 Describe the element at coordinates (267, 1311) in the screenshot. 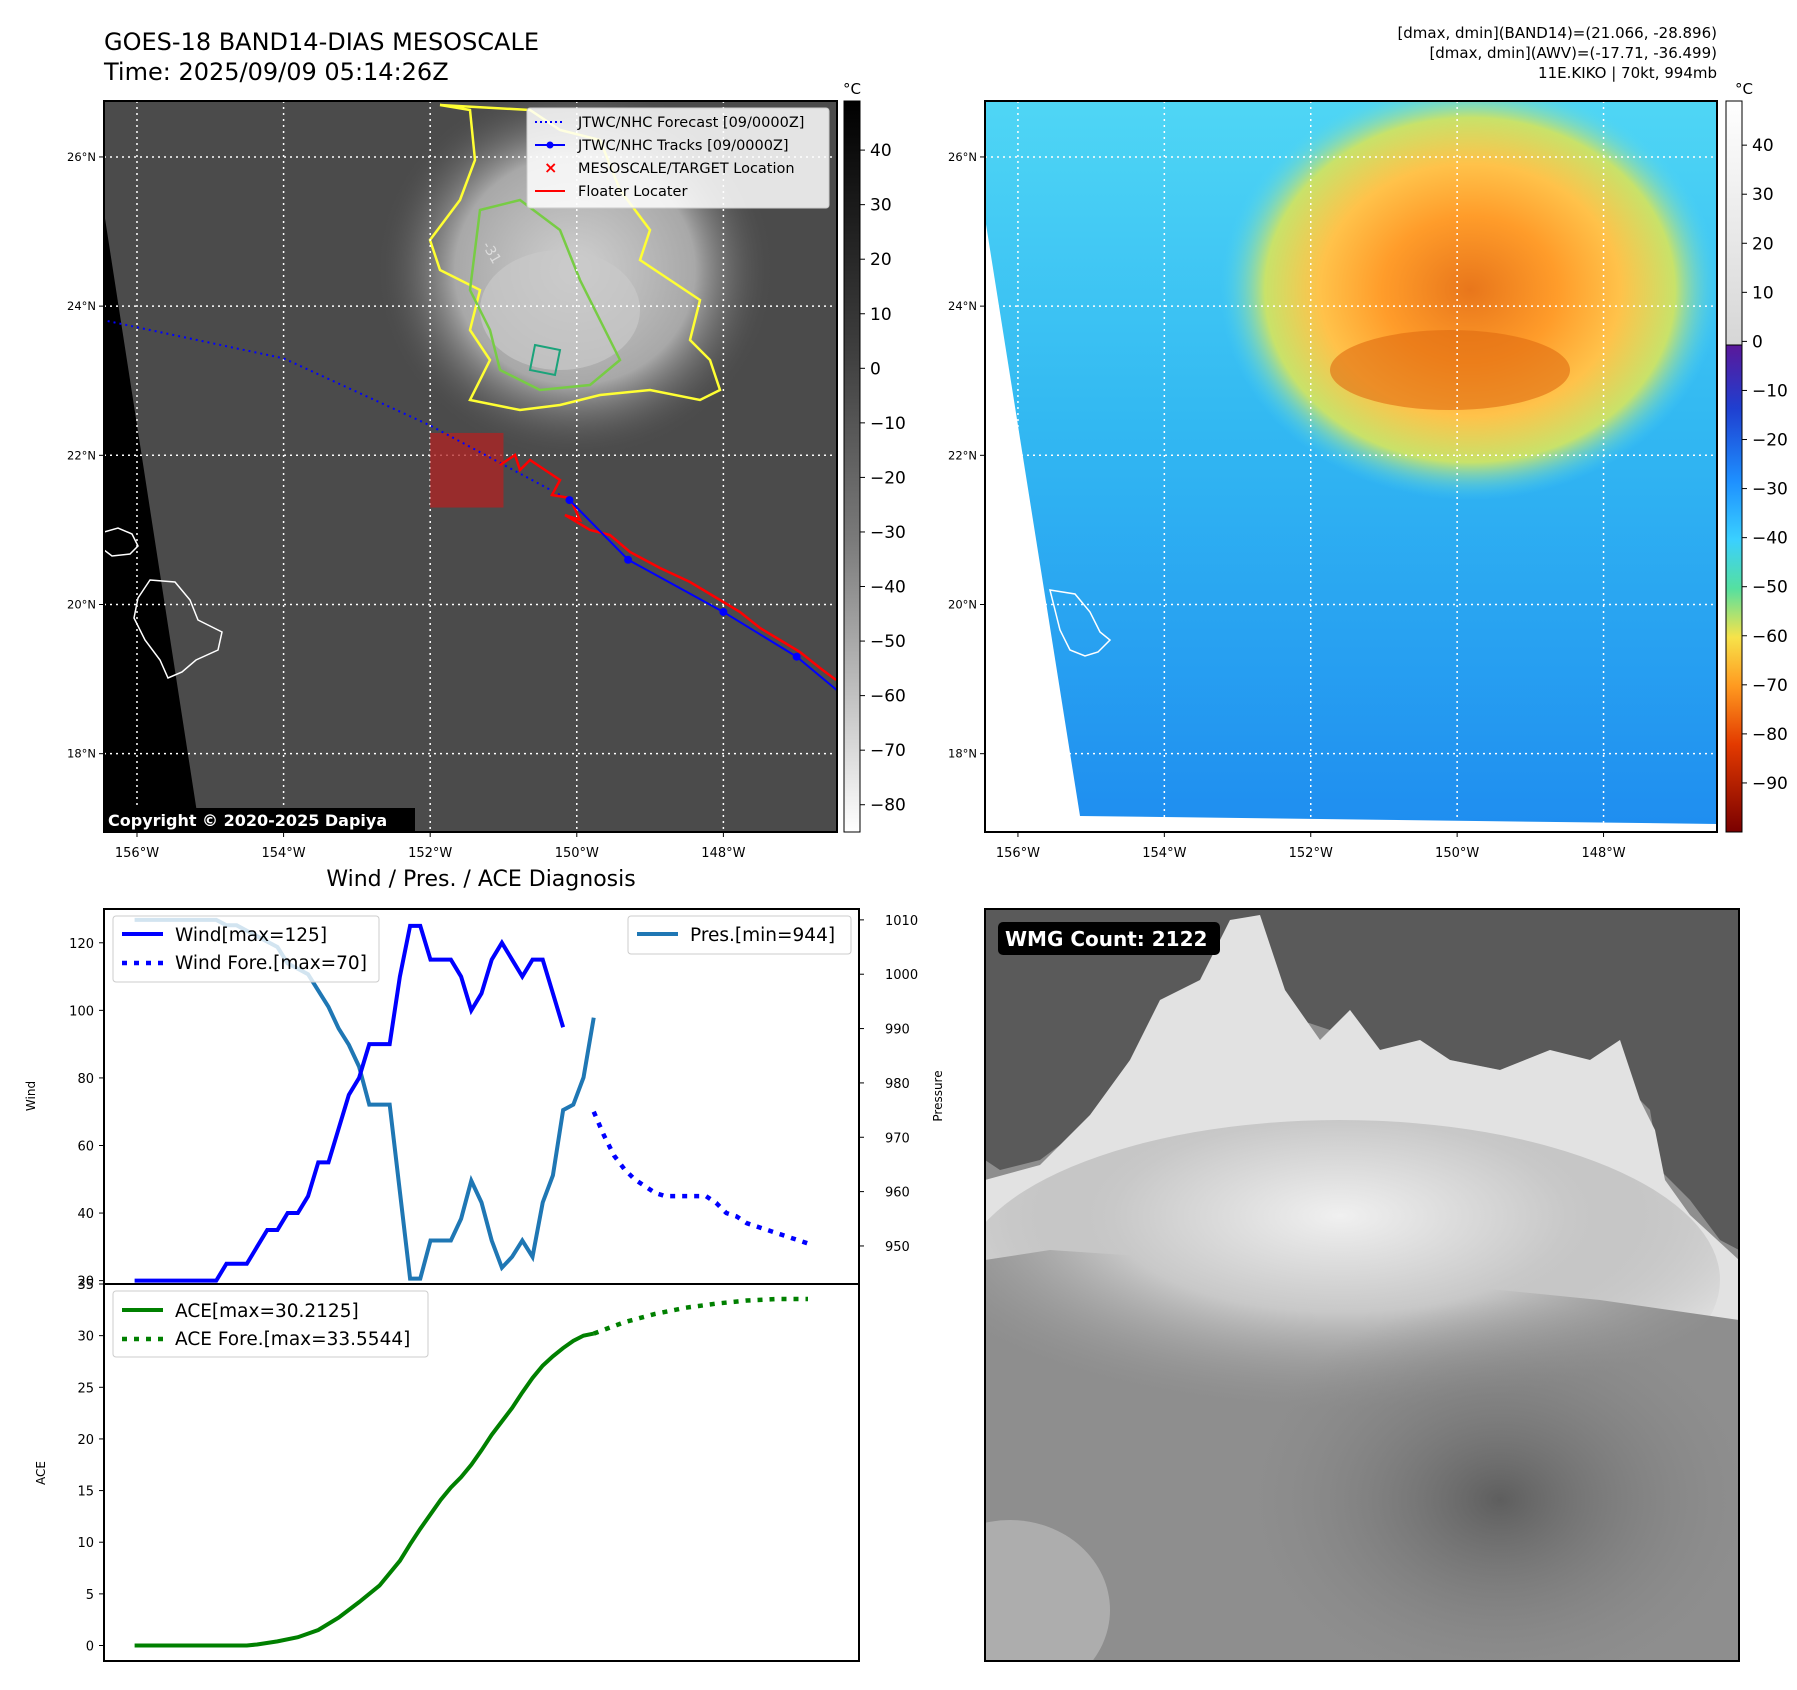

I see `ace-legend-label: ACE[max=30.2125]` at that location.